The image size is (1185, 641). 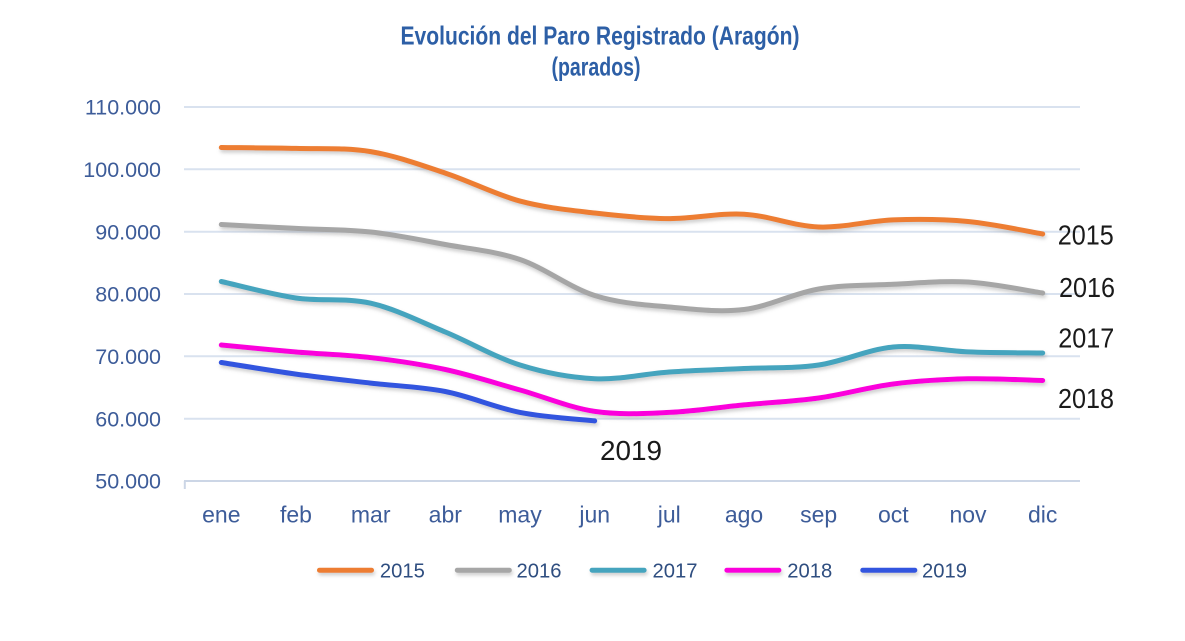 I want to click on svg-text: nov, so click(x=968, y=515).